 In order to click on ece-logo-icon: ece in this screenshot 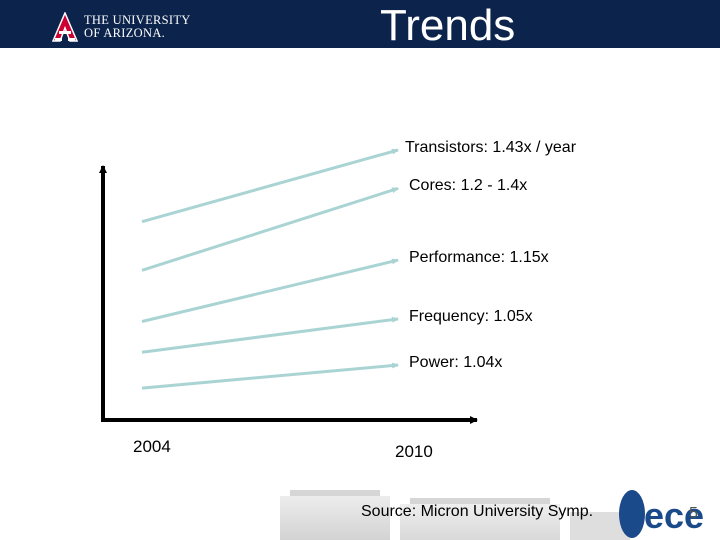, I will do `click(661, 514)`.